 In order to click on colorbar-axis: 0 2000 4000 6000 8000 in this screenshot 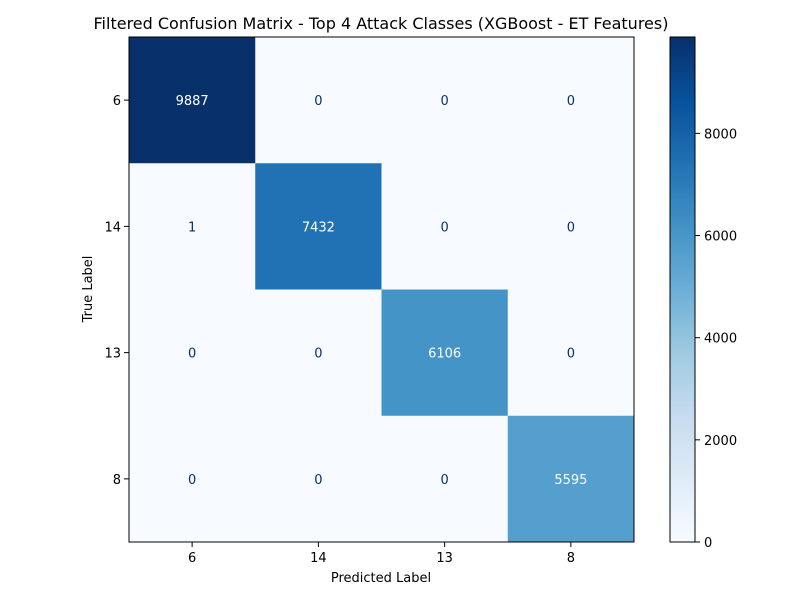, I will do `click(716, 339)`.